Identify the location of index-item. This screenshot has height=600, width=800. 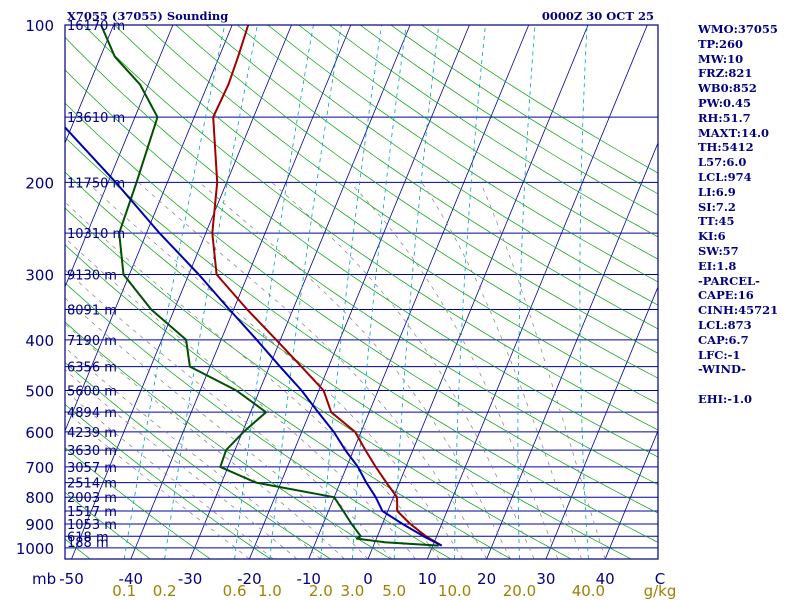
(748, 384).